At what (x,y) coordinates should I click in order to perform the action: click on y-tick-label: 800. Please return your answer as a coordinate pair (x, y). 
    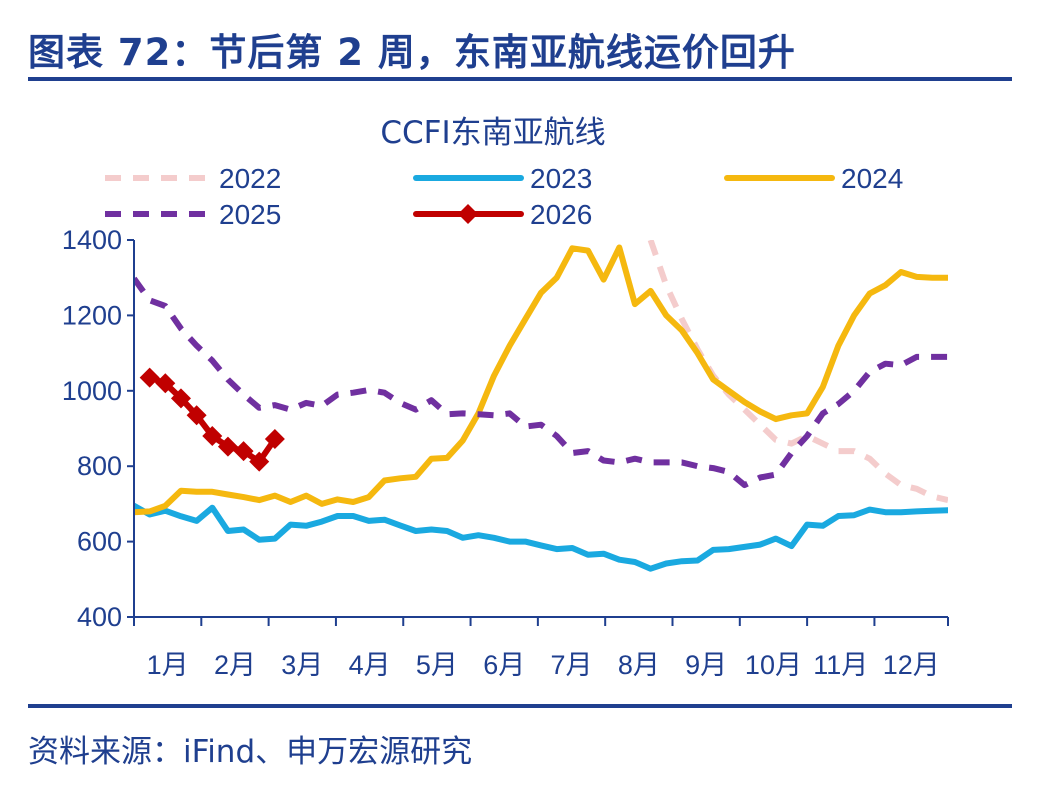
    Looking at the image, I should click on (99, 466).